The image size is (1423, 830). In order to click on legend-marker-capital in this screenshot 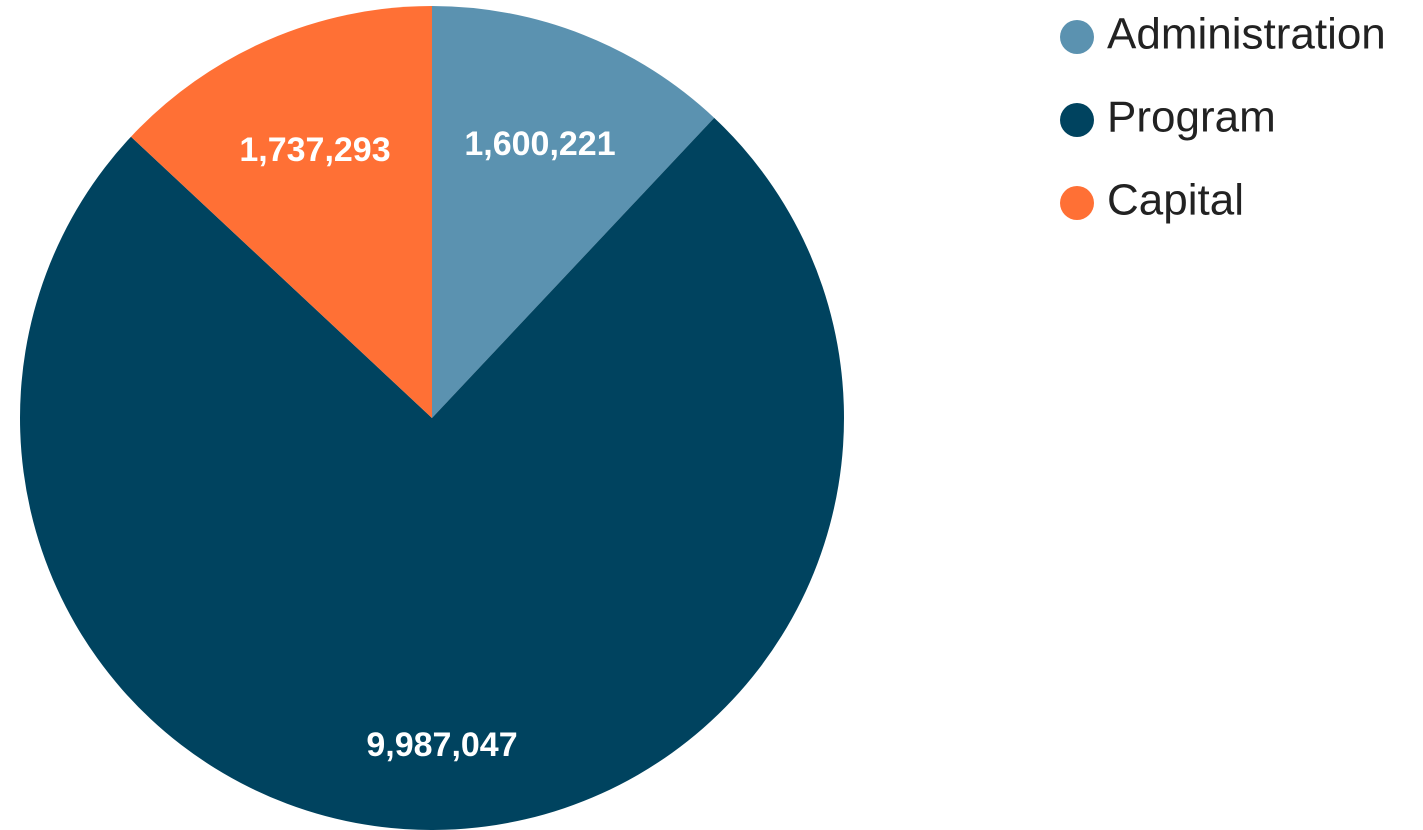, I will do `click(1077, 203)`.